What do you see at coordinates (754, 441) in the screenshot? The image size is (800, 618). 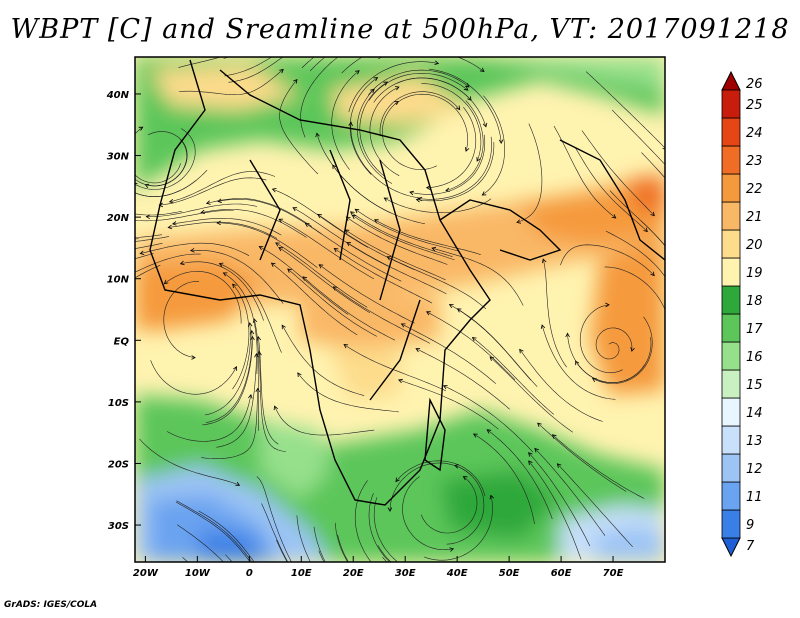 I see `colorbar-label: 13` at bounding box center [754, 441].